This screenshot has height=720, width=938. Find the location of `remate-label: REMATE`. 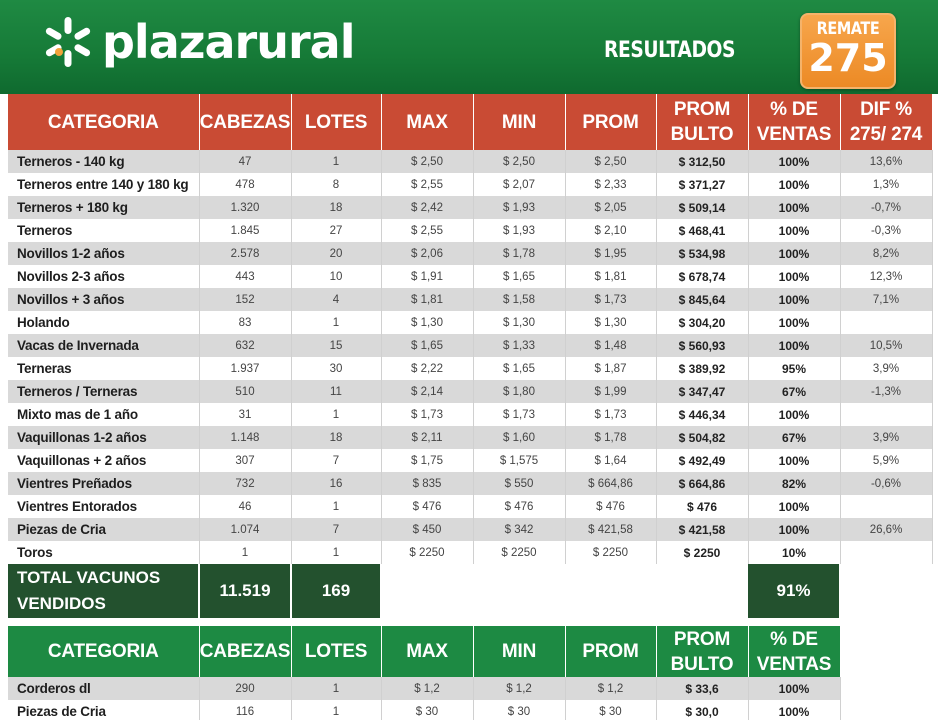

remate-label: REMATE is located at coordinates (848, 29).